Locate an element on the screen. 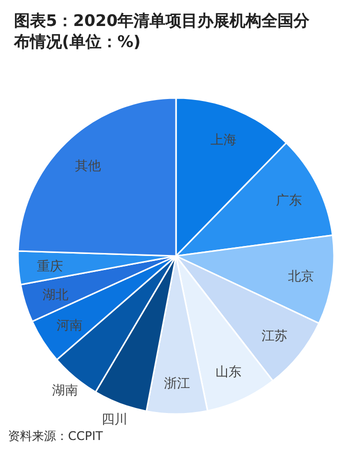  title: 图表5：2020年清单项目办展机构全国分布情况(单位：%) is located at coordinates (162, 31).